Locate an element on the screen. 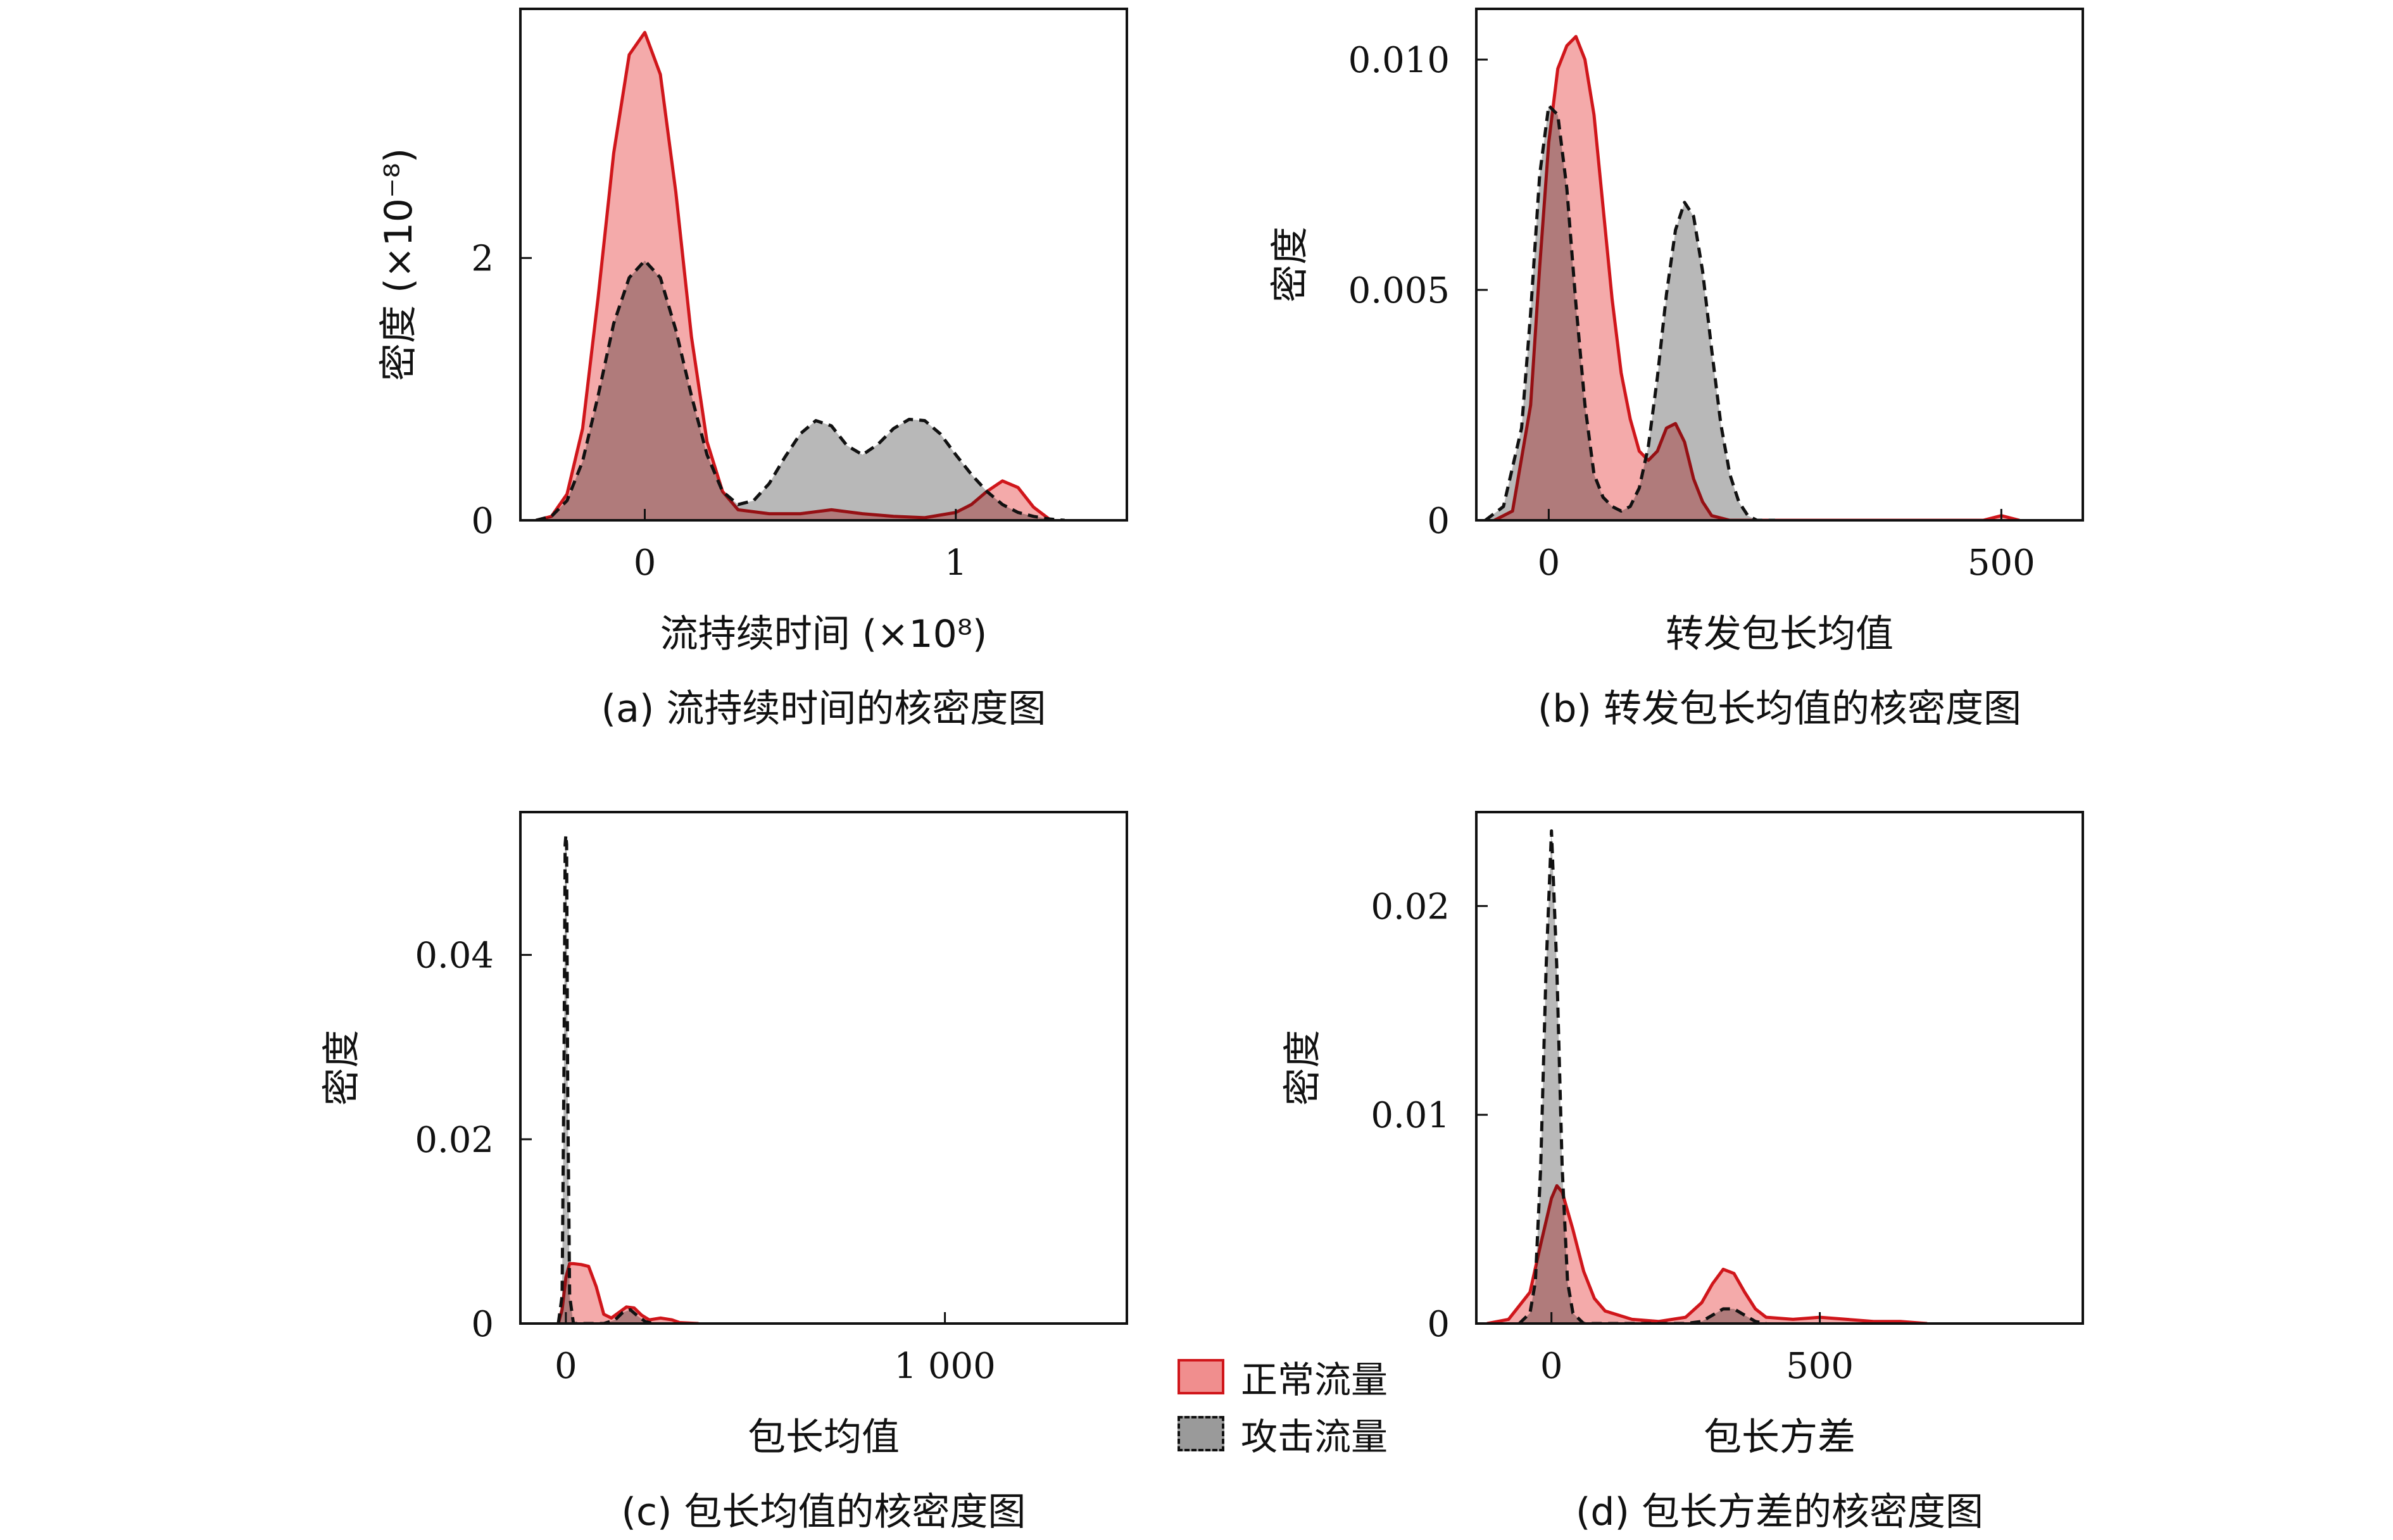 The image size is (2393, 1540). plot-frame-b is located at coordinates (1780, 265).